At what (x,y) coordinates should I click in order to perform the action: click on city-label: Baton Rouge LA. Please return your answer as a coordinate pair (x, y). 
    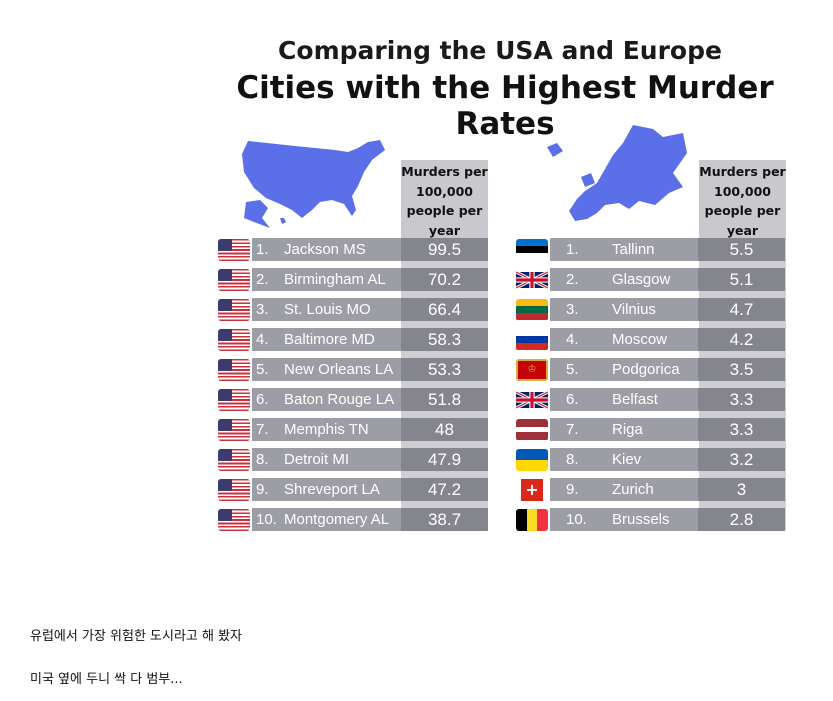
    Looking at the image, I should click on (339, 399).